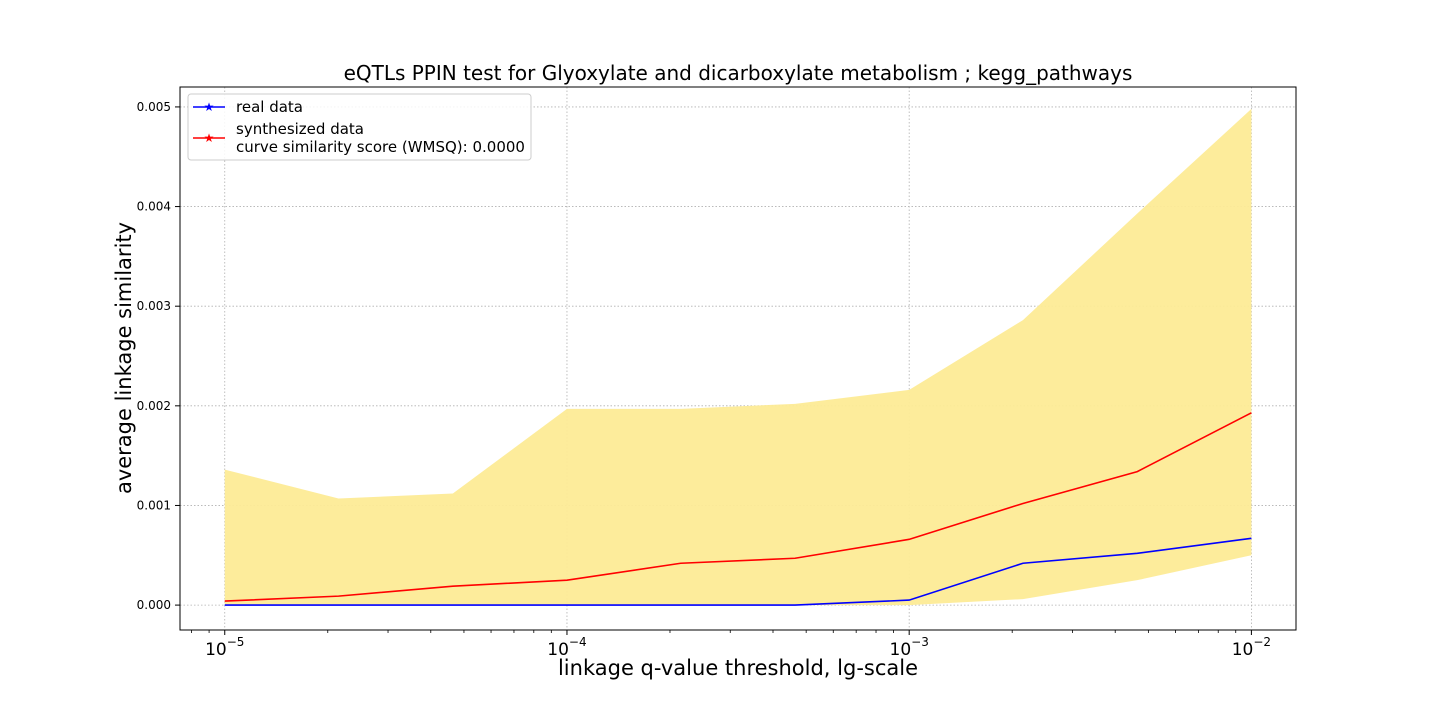  Describe the element at coordinates (154, 107) in the screenshot. I see `y-tick-label: 0.005` at that location.